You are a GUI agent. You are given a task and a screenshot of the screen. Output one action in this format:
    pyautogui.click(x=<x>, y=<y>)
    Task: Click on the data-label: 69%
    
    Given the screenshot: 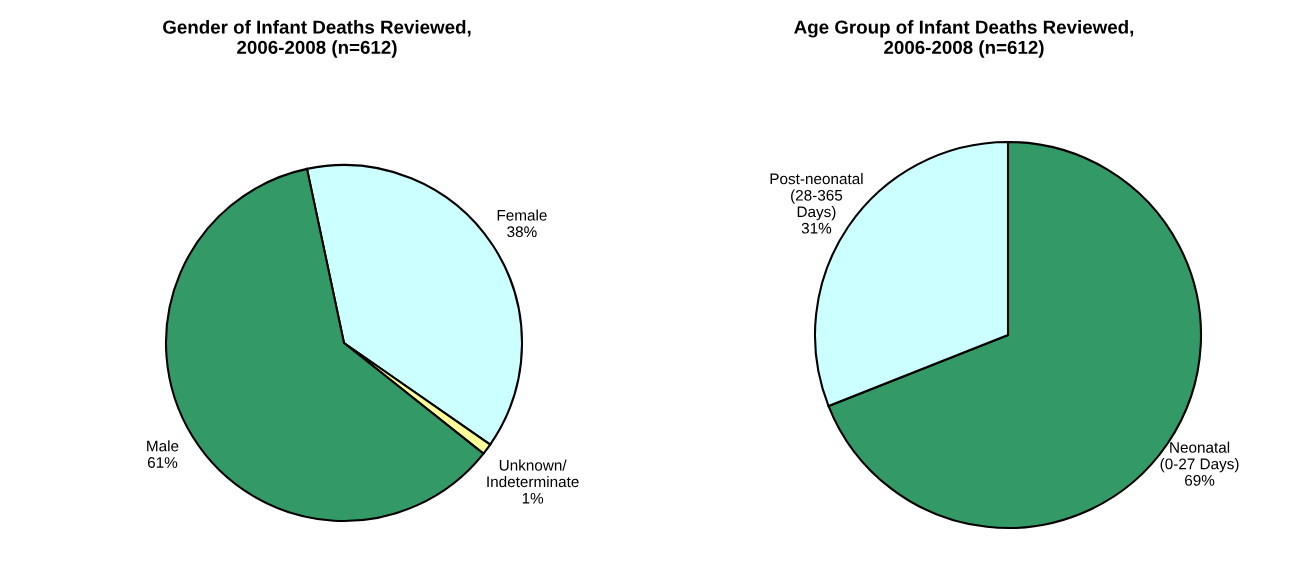 What is the action you would take?
    pyautogui.click(x=1200, y=480)
    